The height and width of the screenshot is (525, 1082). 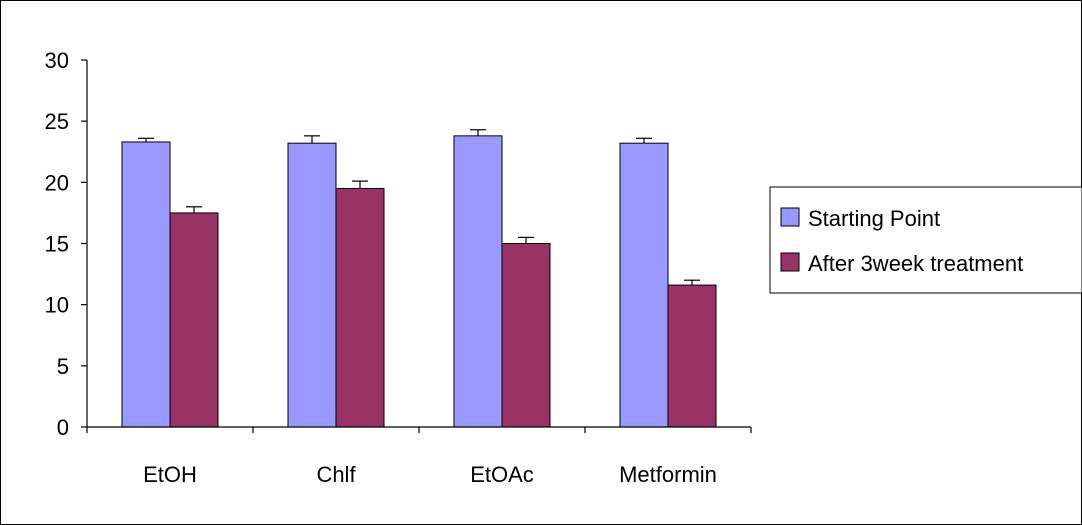 I want to click on bar-after-3week-treatment-etoac, so click(x=526, y=335).